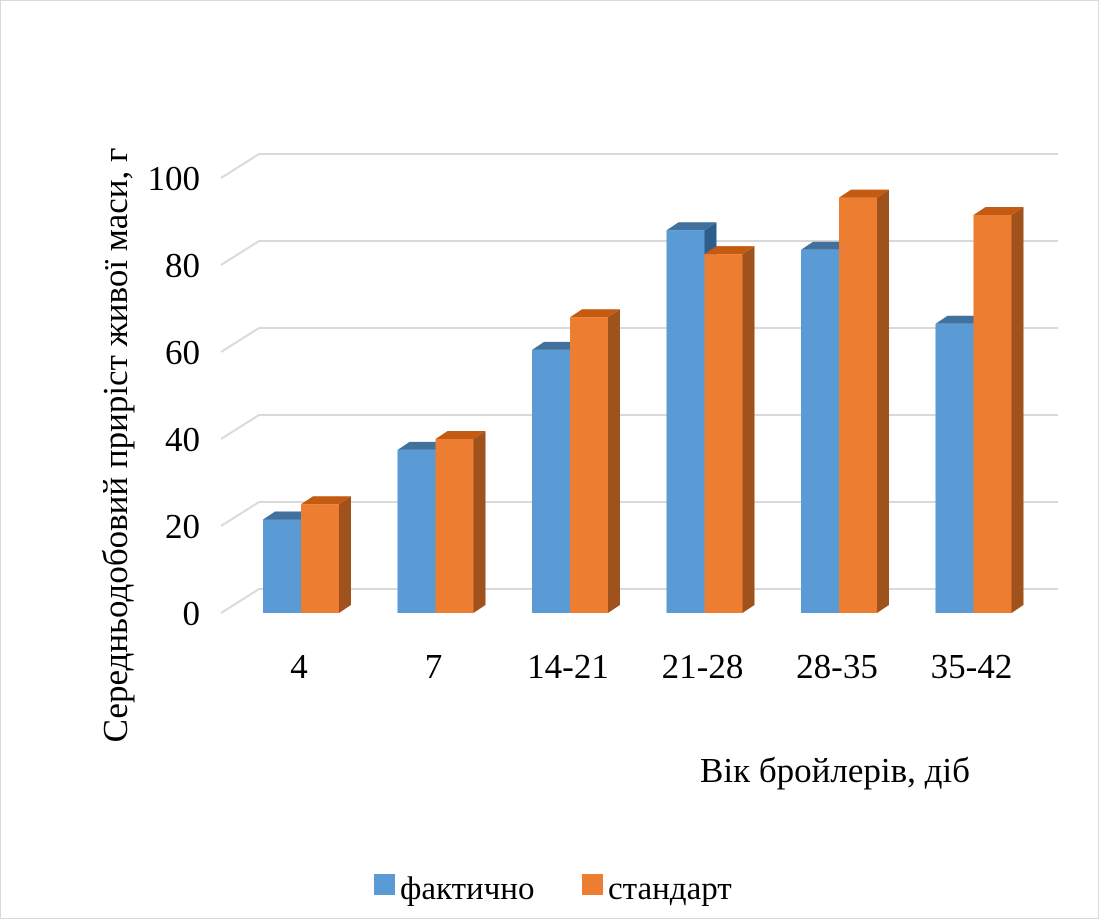  I want to click on x-tick-label: 28-35, so click(837, 666).